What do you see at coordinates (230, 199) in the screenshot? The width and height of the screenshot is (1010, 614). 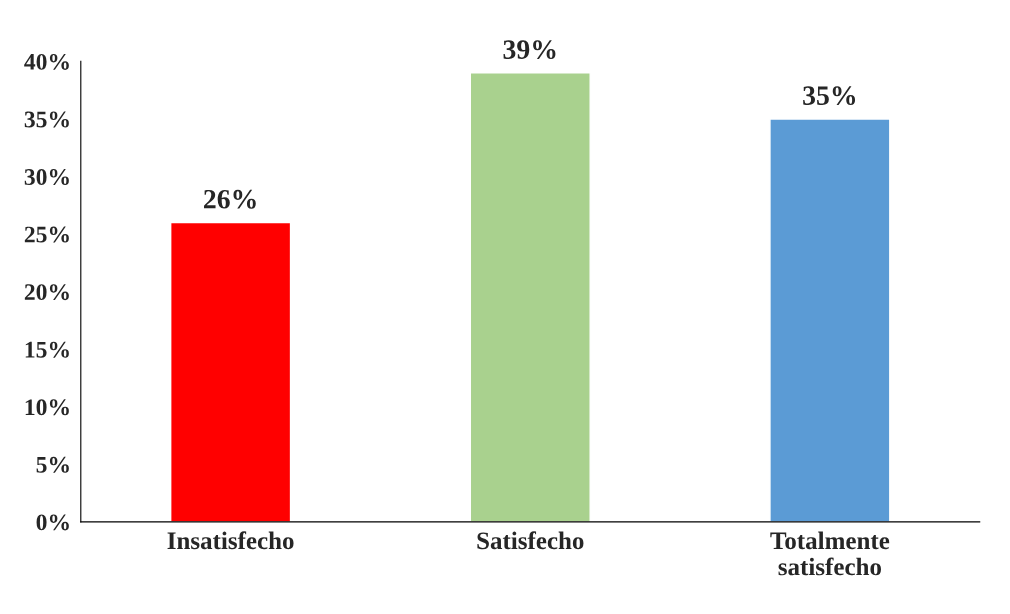 I see `data-label: 26%` at bounding box center [230, 199].